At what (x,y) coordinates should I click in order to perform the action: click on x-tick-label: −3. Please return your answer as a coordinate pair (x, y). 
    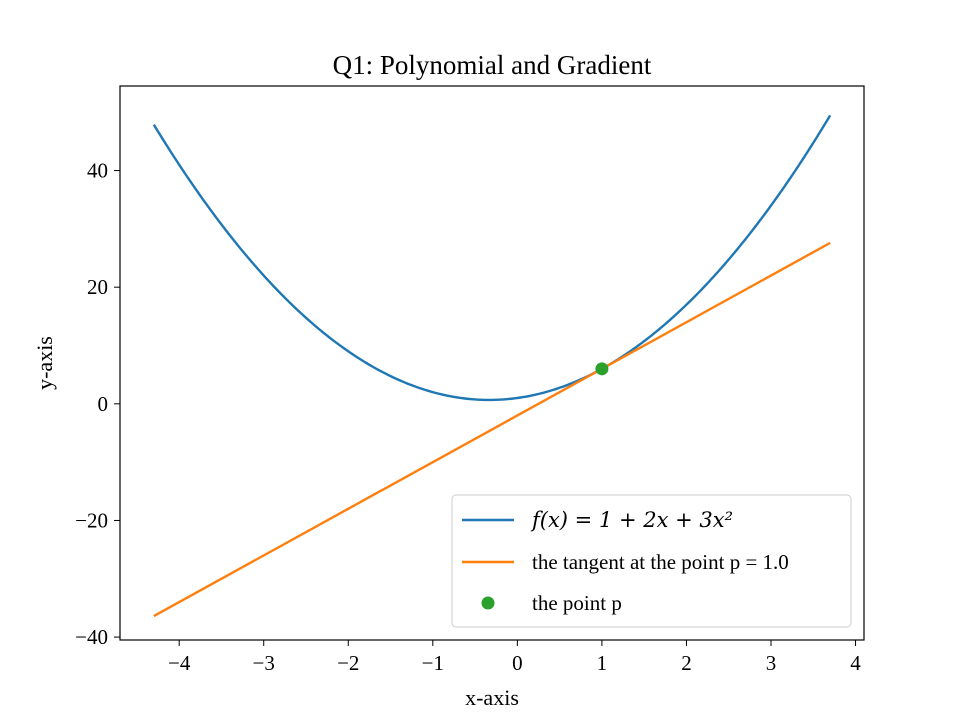
    Looking at the image, I should click on (264, 663).